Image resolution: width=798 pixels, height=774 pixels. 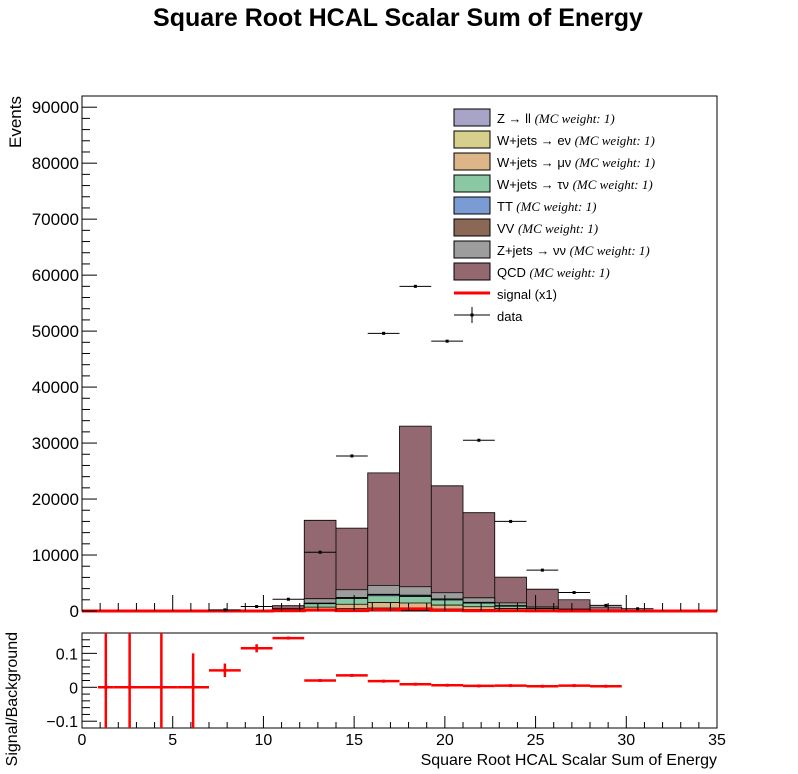 What do you see at coordinates (525, 227) in the screenshot?
I see `legend-entry: VV (MC weight: 1)` at bounding box center [525, 227].